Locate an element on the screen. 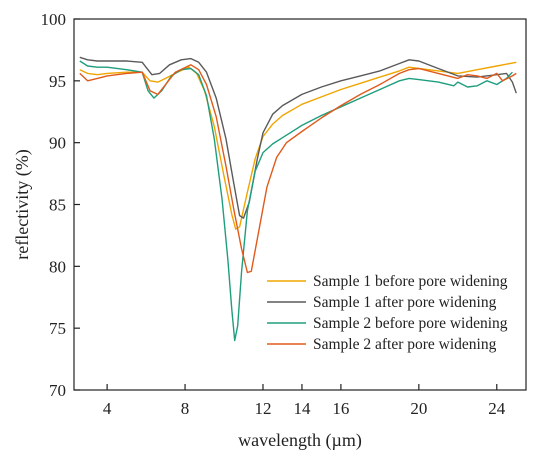  y-axis-title: reflectivity (%) is located at coordinates (22, 204).